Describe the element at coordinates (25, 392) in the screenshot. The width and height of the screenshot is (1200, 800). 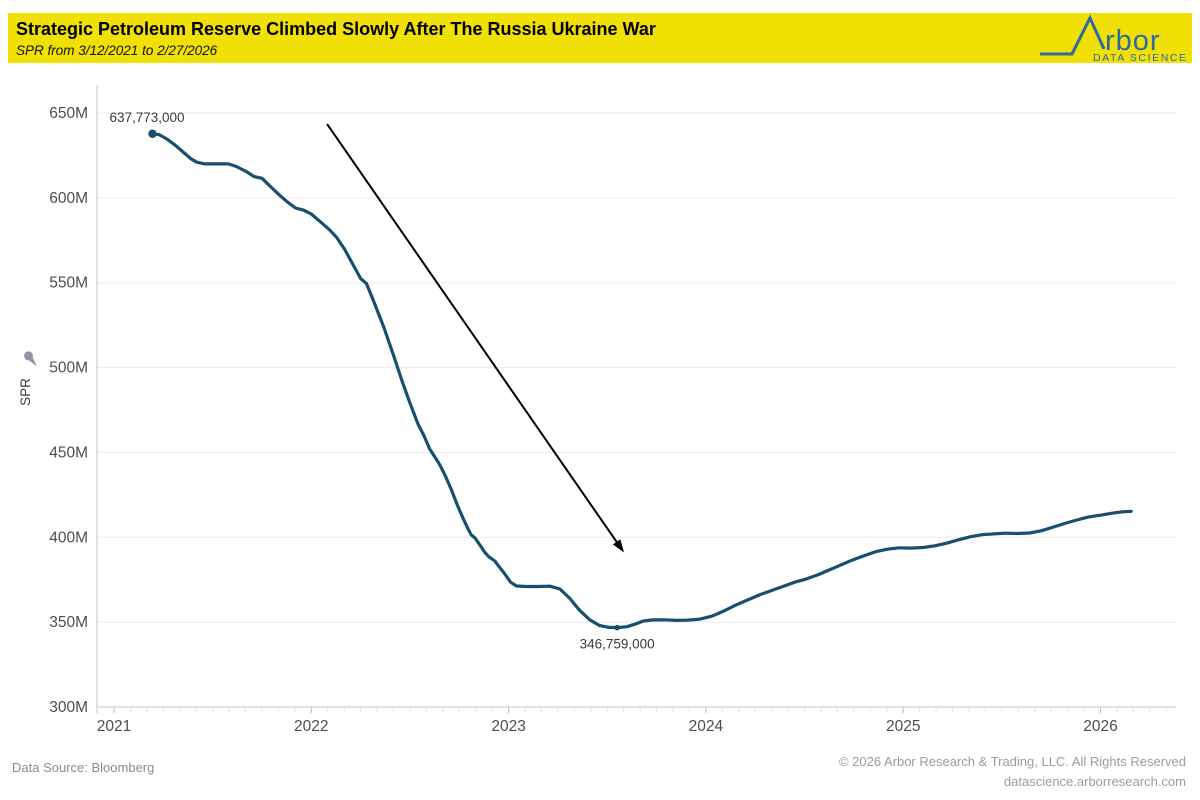
I see `y-axis-title: SPR` at that location.